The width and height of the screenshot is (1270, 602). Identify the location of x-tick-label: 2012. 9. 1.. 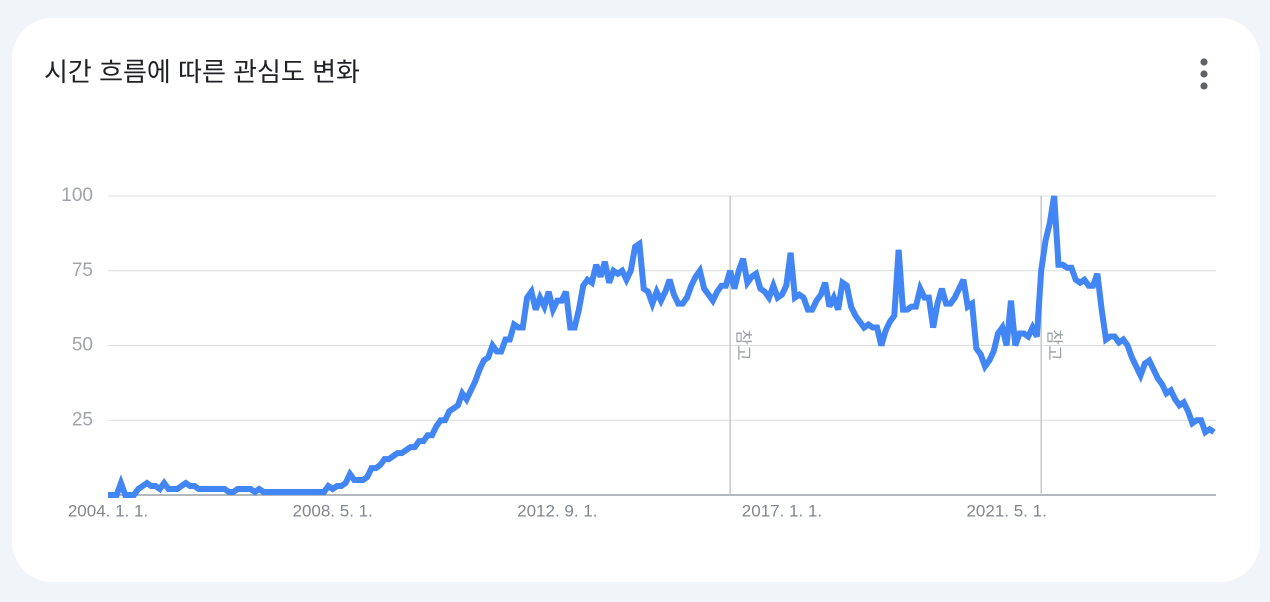
(557, 510).